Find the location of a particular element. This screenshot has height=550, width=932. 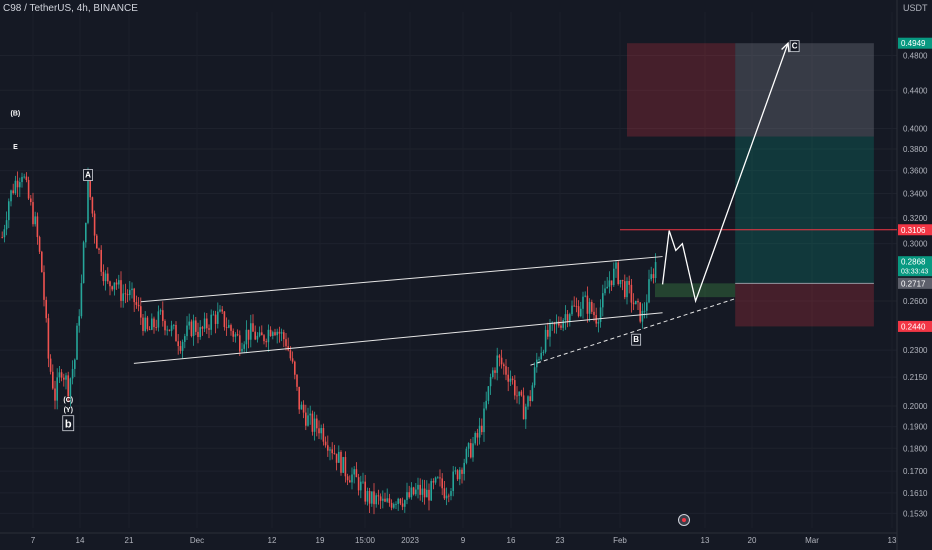

y-tick-label: 0.3000 is located at coordinates (915, 244).